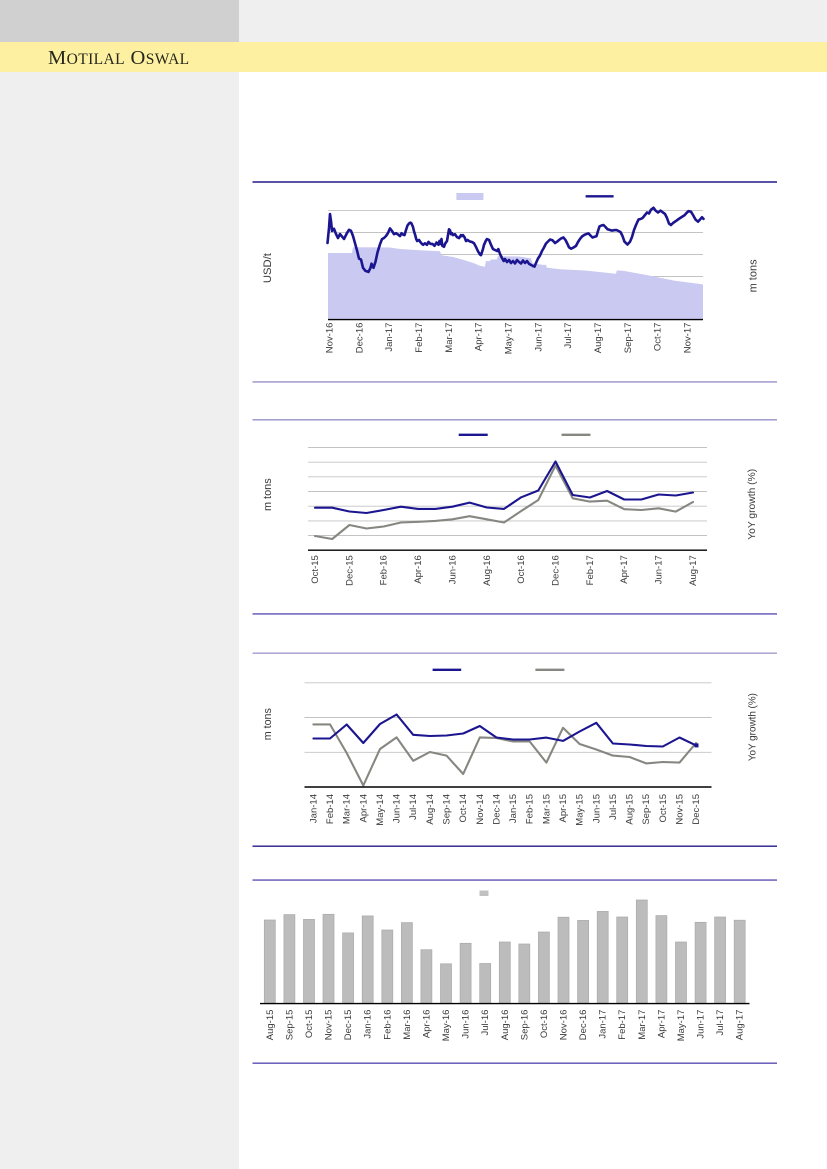 The width and height of the screenshot is (827, 1169). Describe the element at coordinates (546, 809) in the screenshot. I see `svg-text: Mar-15` at that location.